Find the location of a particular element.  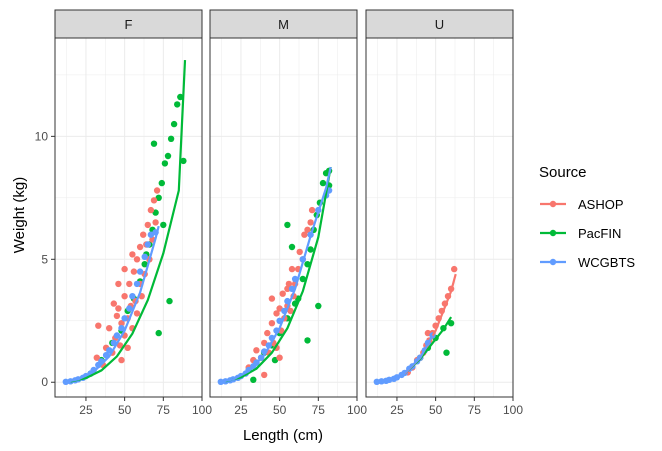

facet-strip-label: F is located at coordinates (129, 24).